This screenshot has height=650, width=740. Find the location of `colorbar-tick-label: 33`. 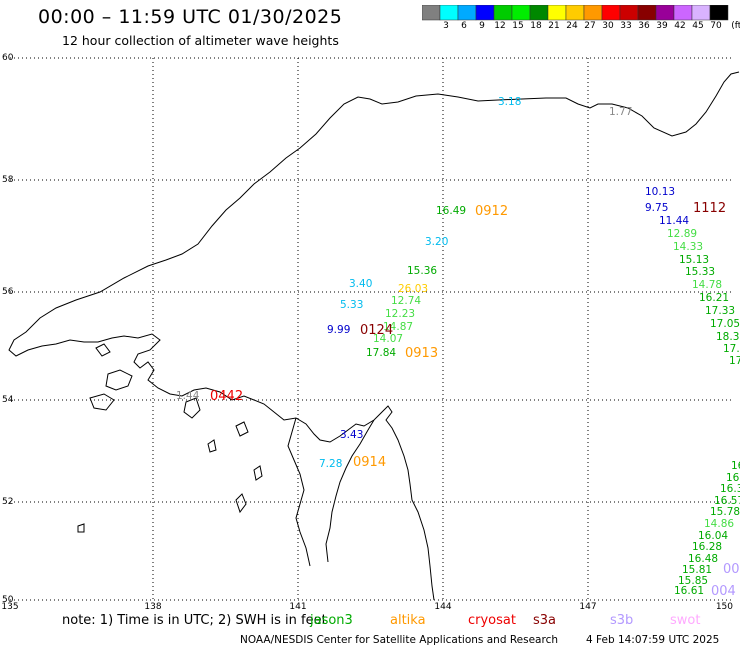

colorbar-tick-label: 33 is located at coordinates (626, 26).